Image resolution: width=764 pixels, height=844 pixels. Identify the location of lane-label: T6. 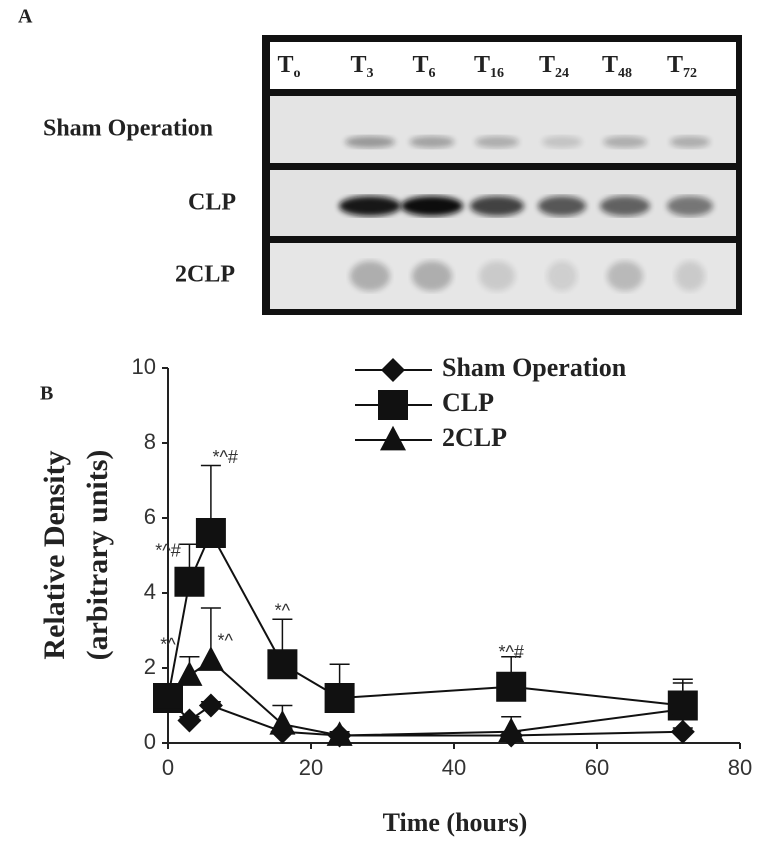
(423, 67).